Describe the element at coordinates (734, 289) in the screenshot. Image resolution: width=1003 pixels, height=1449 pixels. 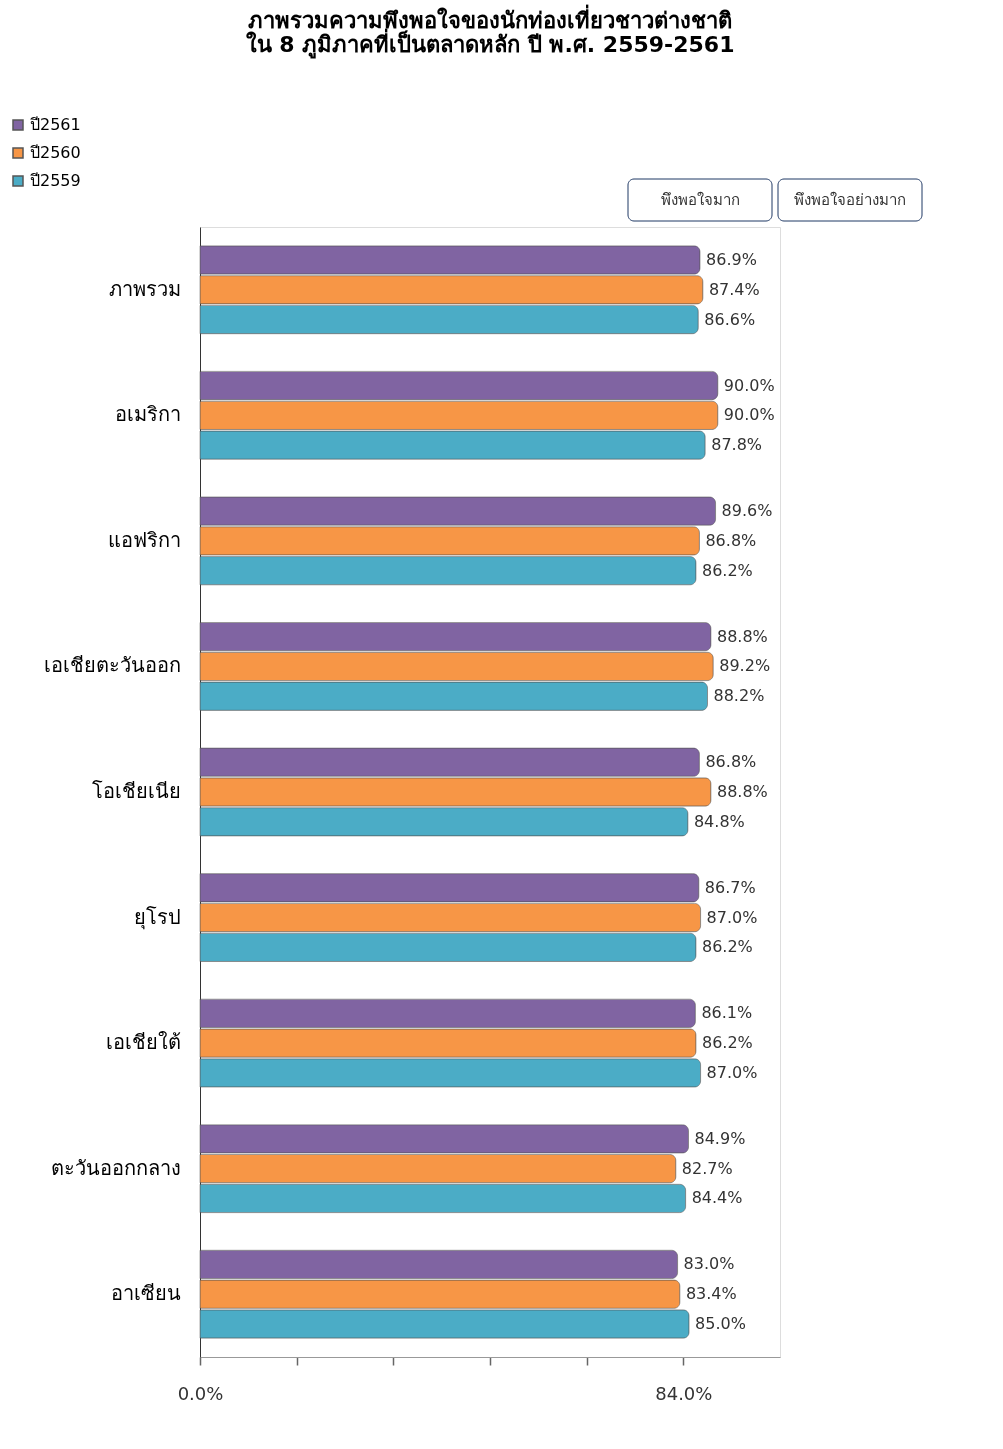
I see `data-label: 87.4%` at that location.